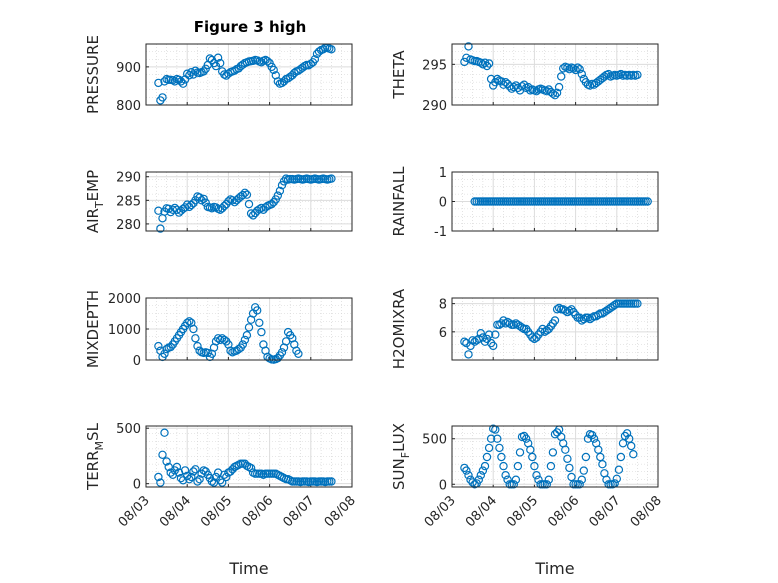 The height and width of the screenshot is (583, 778). I want to click on y-label-main: PRESSURE, so click(93, 74).